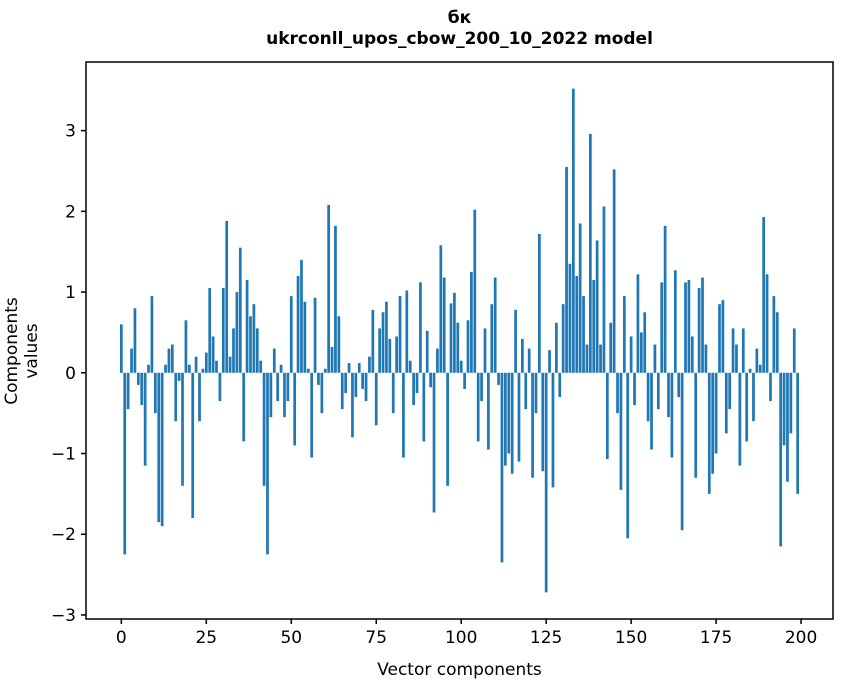 The width and height of the screenshot is (847, 696). Describe the element at coordinates (70, 374) in the screenshot. I see `y-tick-label: 0` at that location.